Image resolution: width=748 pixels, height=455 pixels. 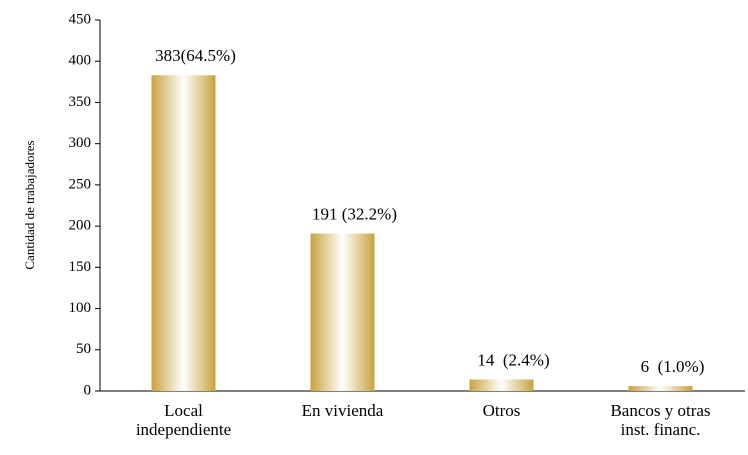 I want to click on y-tick-label: 0, so click(x=88, y=390).